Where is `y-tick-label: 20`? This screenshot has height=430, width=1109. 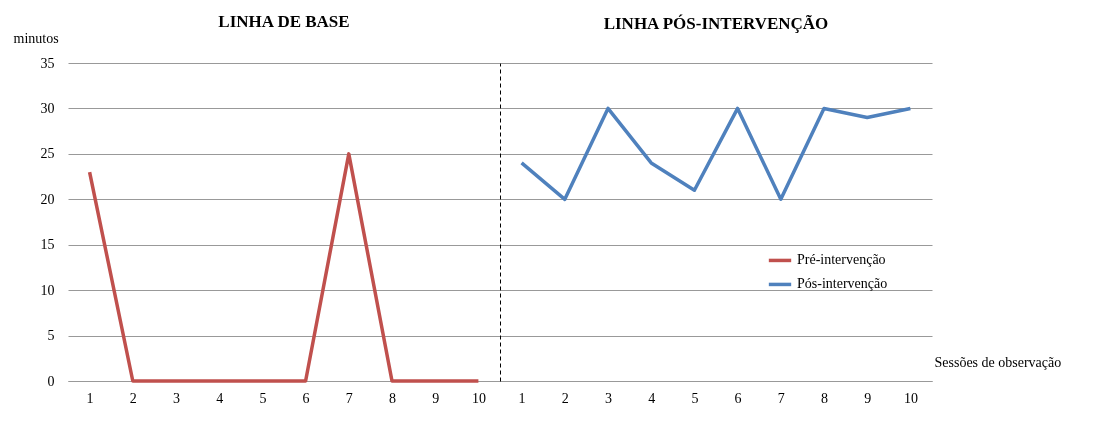 y-tick-label: 20 is located at coordinates (47, 199).